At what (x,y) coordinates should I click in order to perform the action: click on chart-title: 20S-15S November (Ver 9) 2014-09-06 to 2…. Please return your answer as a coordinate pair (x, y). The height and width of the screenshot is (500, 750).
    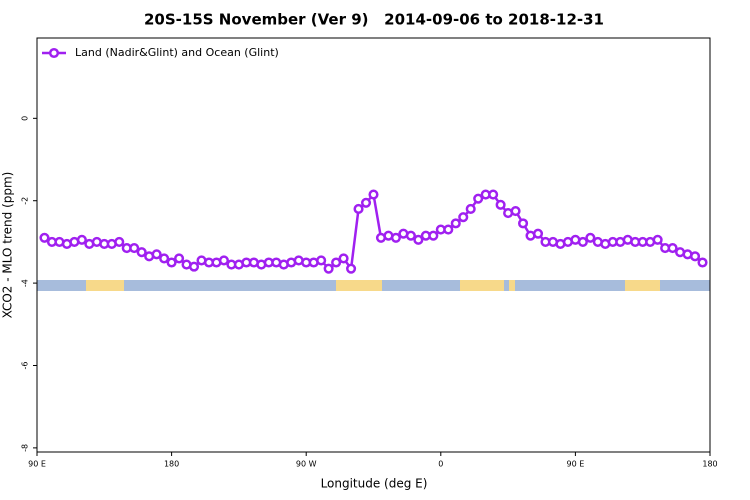
    Looking at the image, I should click on (374, 20).